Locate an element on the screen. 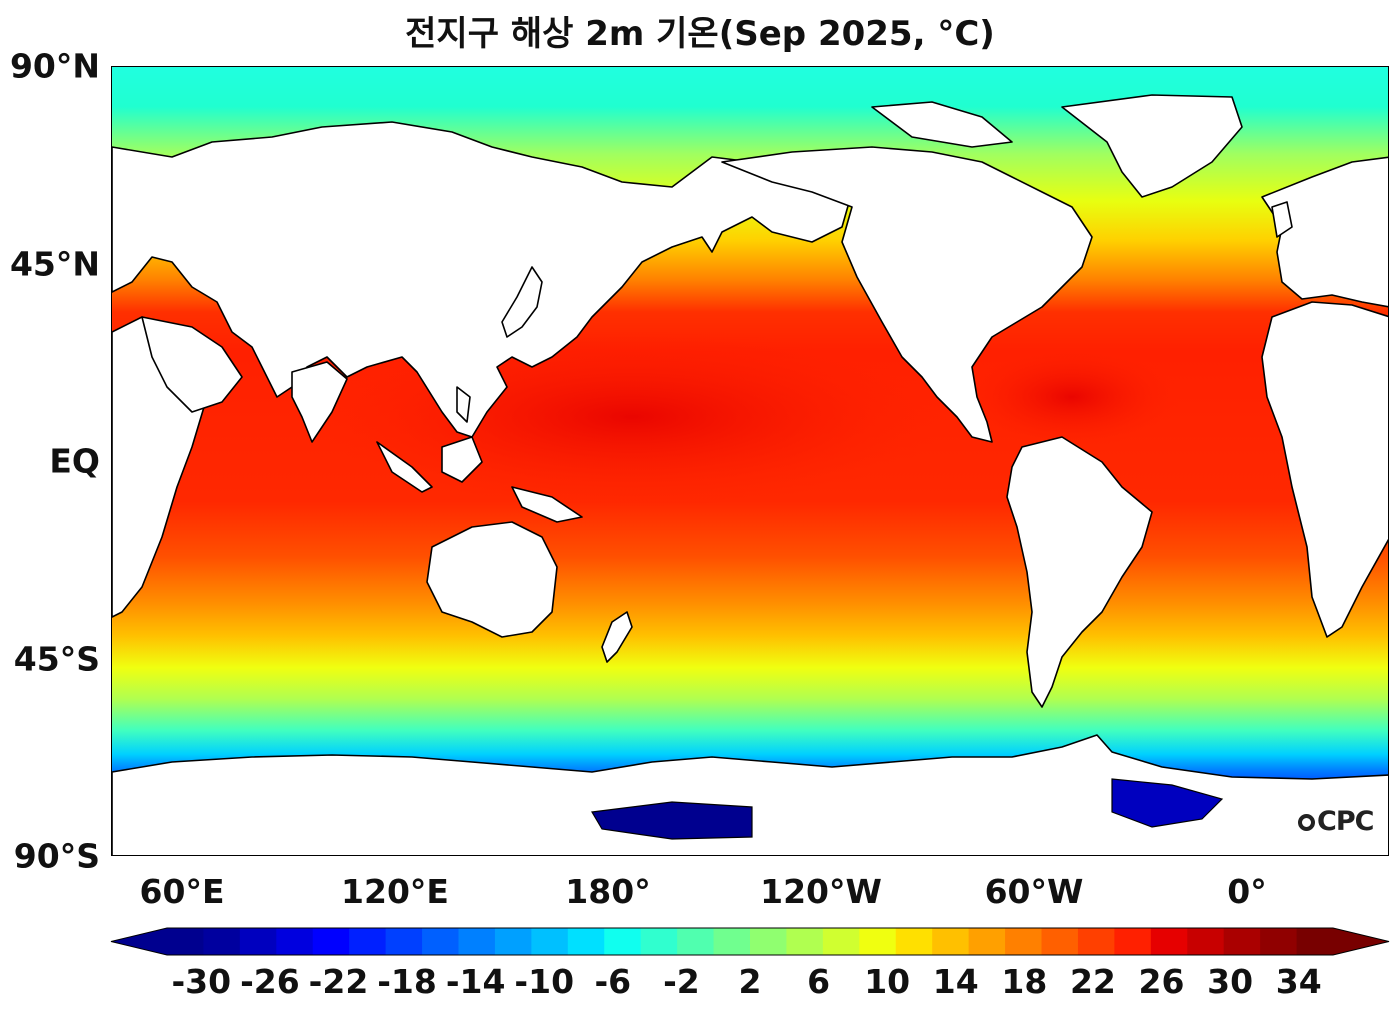  colorbar-tick-label: -18 is located at coordinates (407, 981).